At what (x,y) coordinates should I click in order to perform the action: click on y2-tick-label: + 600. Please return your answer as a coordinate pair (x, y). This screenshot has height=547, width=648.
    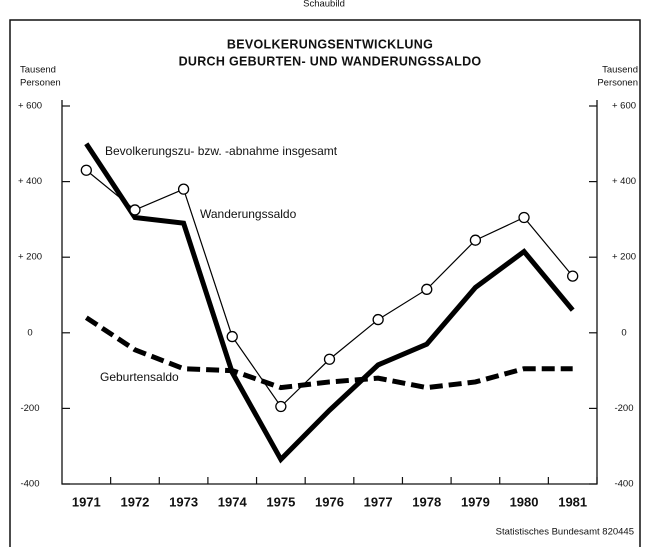
    Looking at the image, I should click on (624, 106).